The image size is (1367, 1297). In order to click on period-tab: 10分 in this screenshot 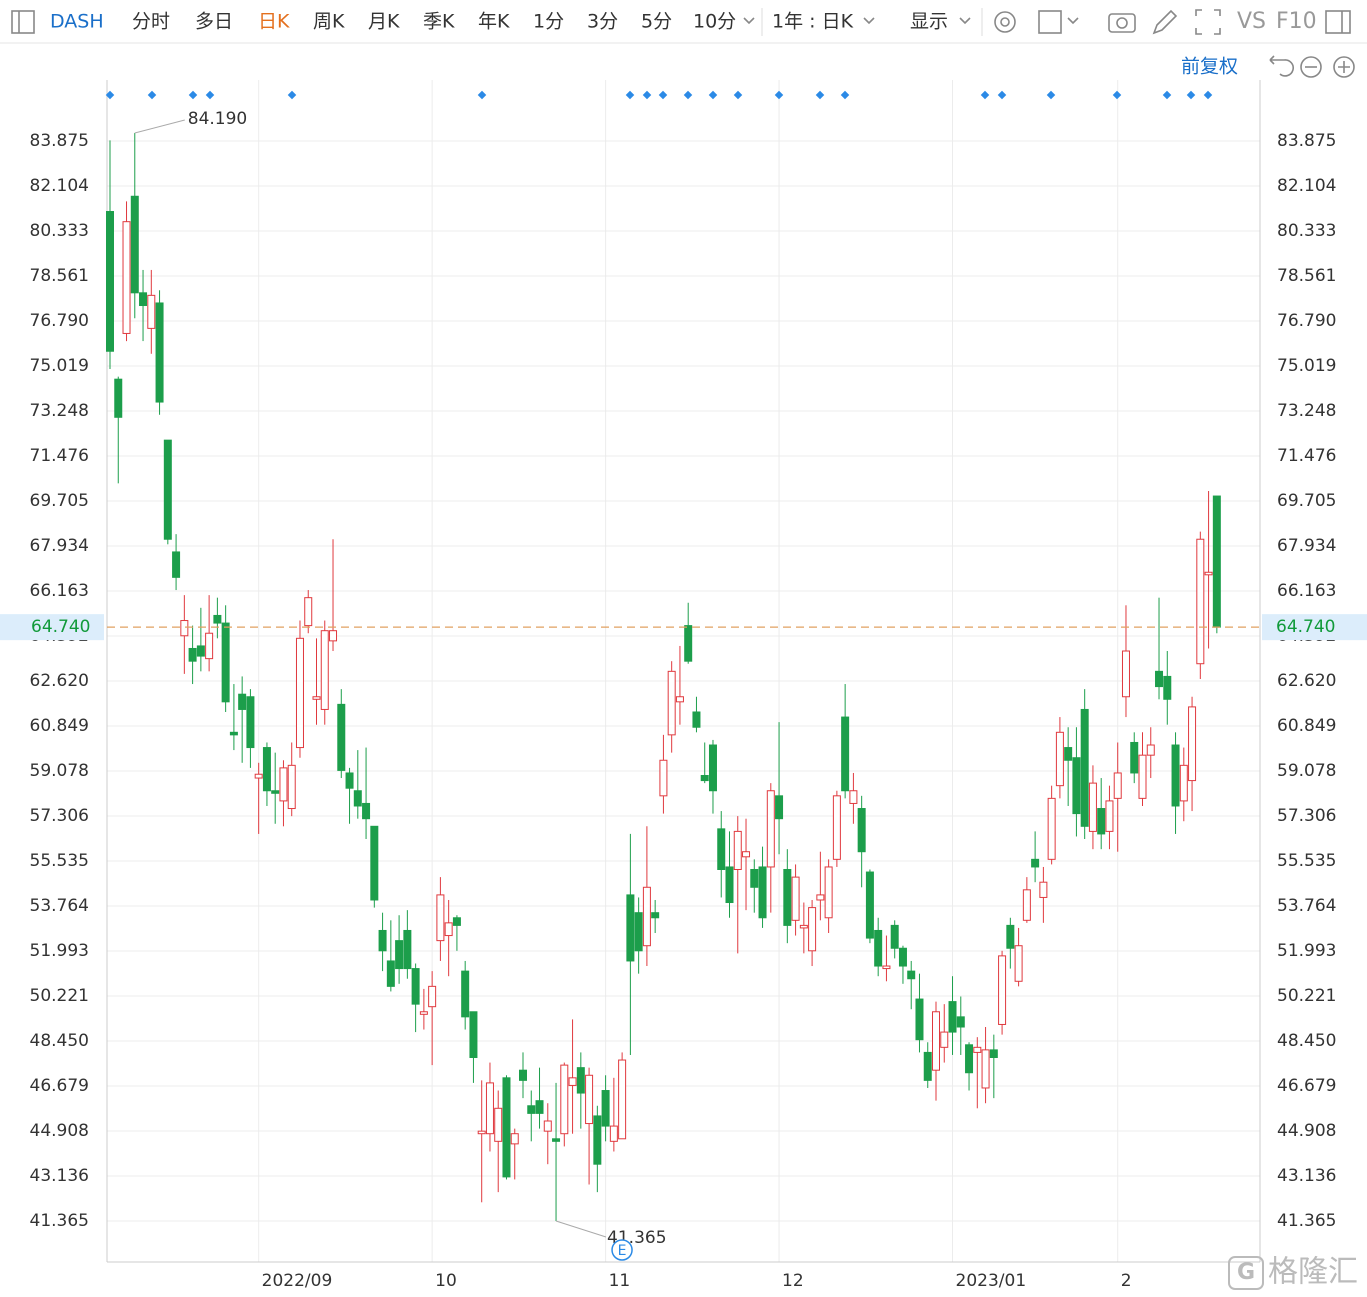, I will do `click(714, 22)`.